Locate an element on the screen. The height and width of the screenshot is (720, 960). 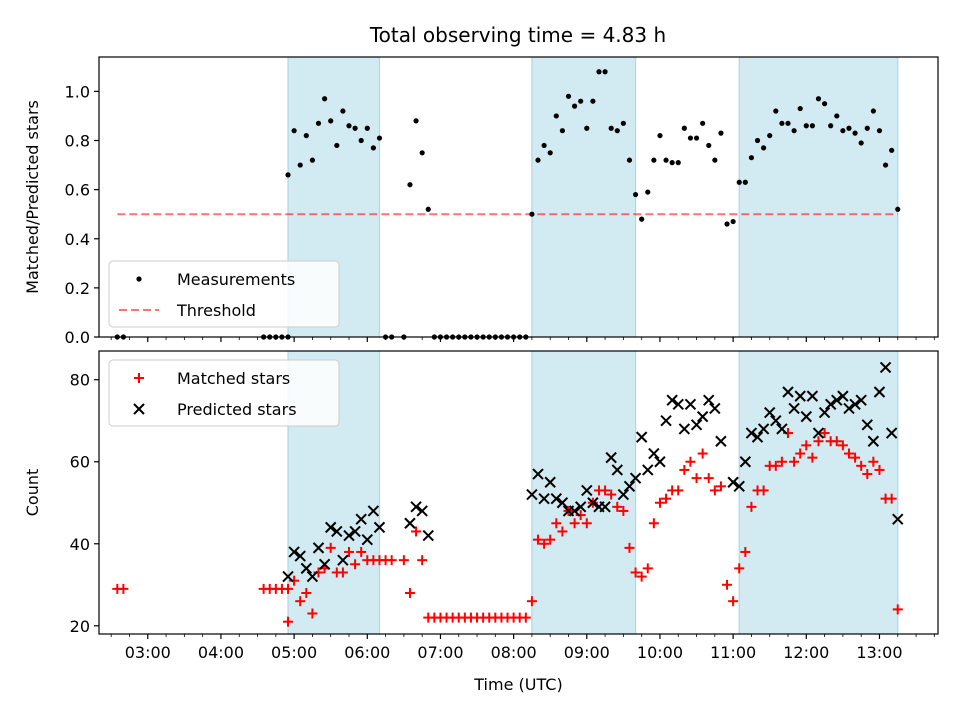
top-y-tick-label: 0.2 is located at coordinates (77, 288).